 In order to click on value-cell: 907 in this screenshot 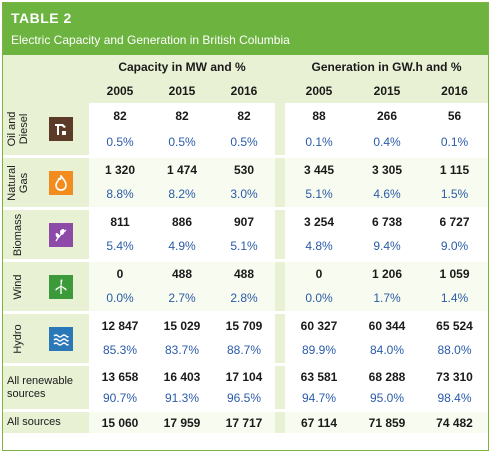, I will do `click(244, 220)`.